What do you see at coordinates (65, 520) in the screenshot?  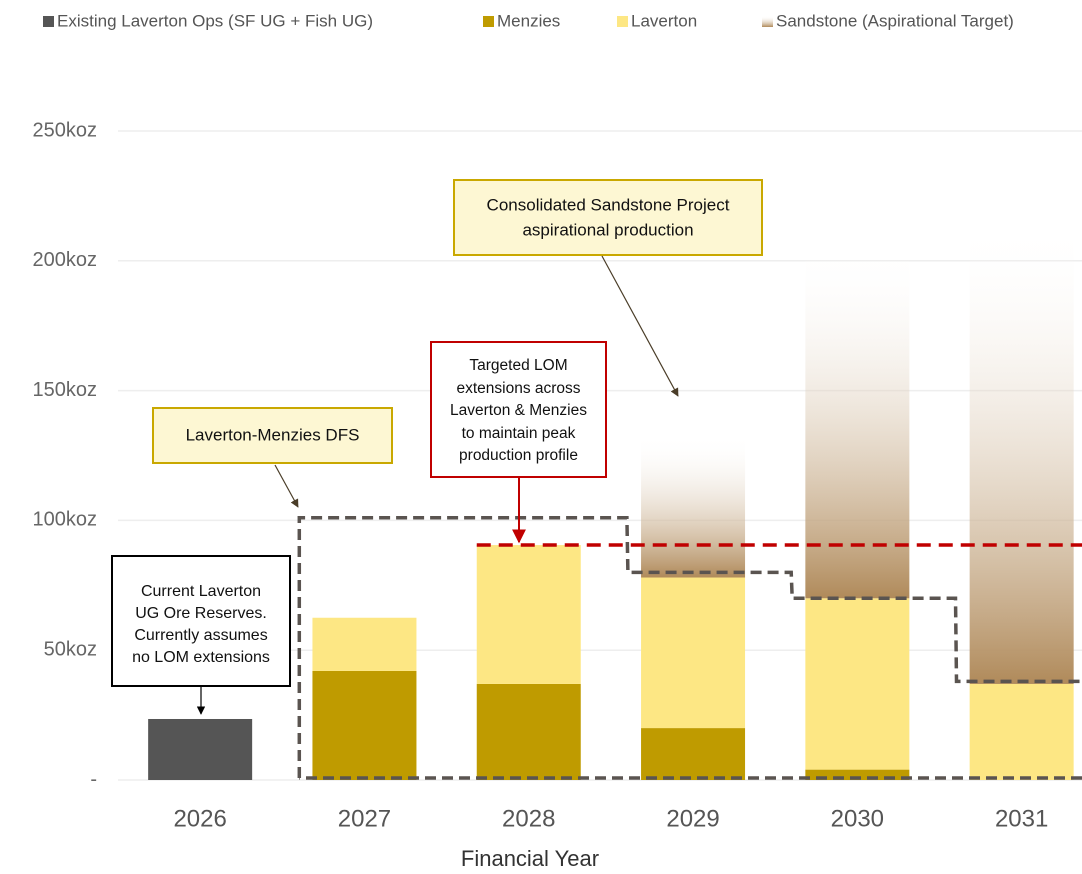 I see `y-tick-label: 100koz` at bounding box center [65, 520].